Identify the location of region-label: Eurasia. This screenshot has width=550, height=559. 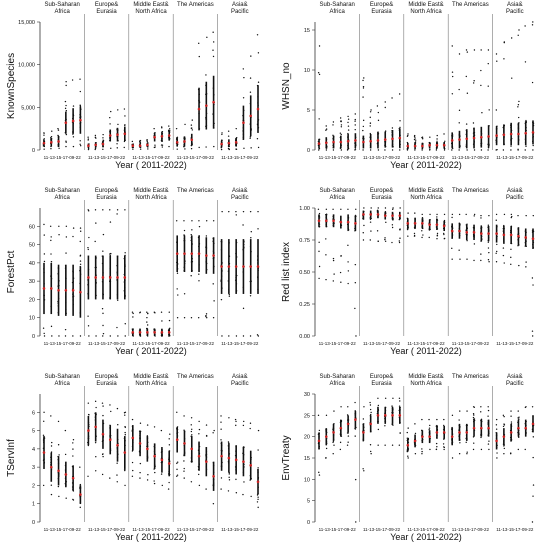
(106, 12).